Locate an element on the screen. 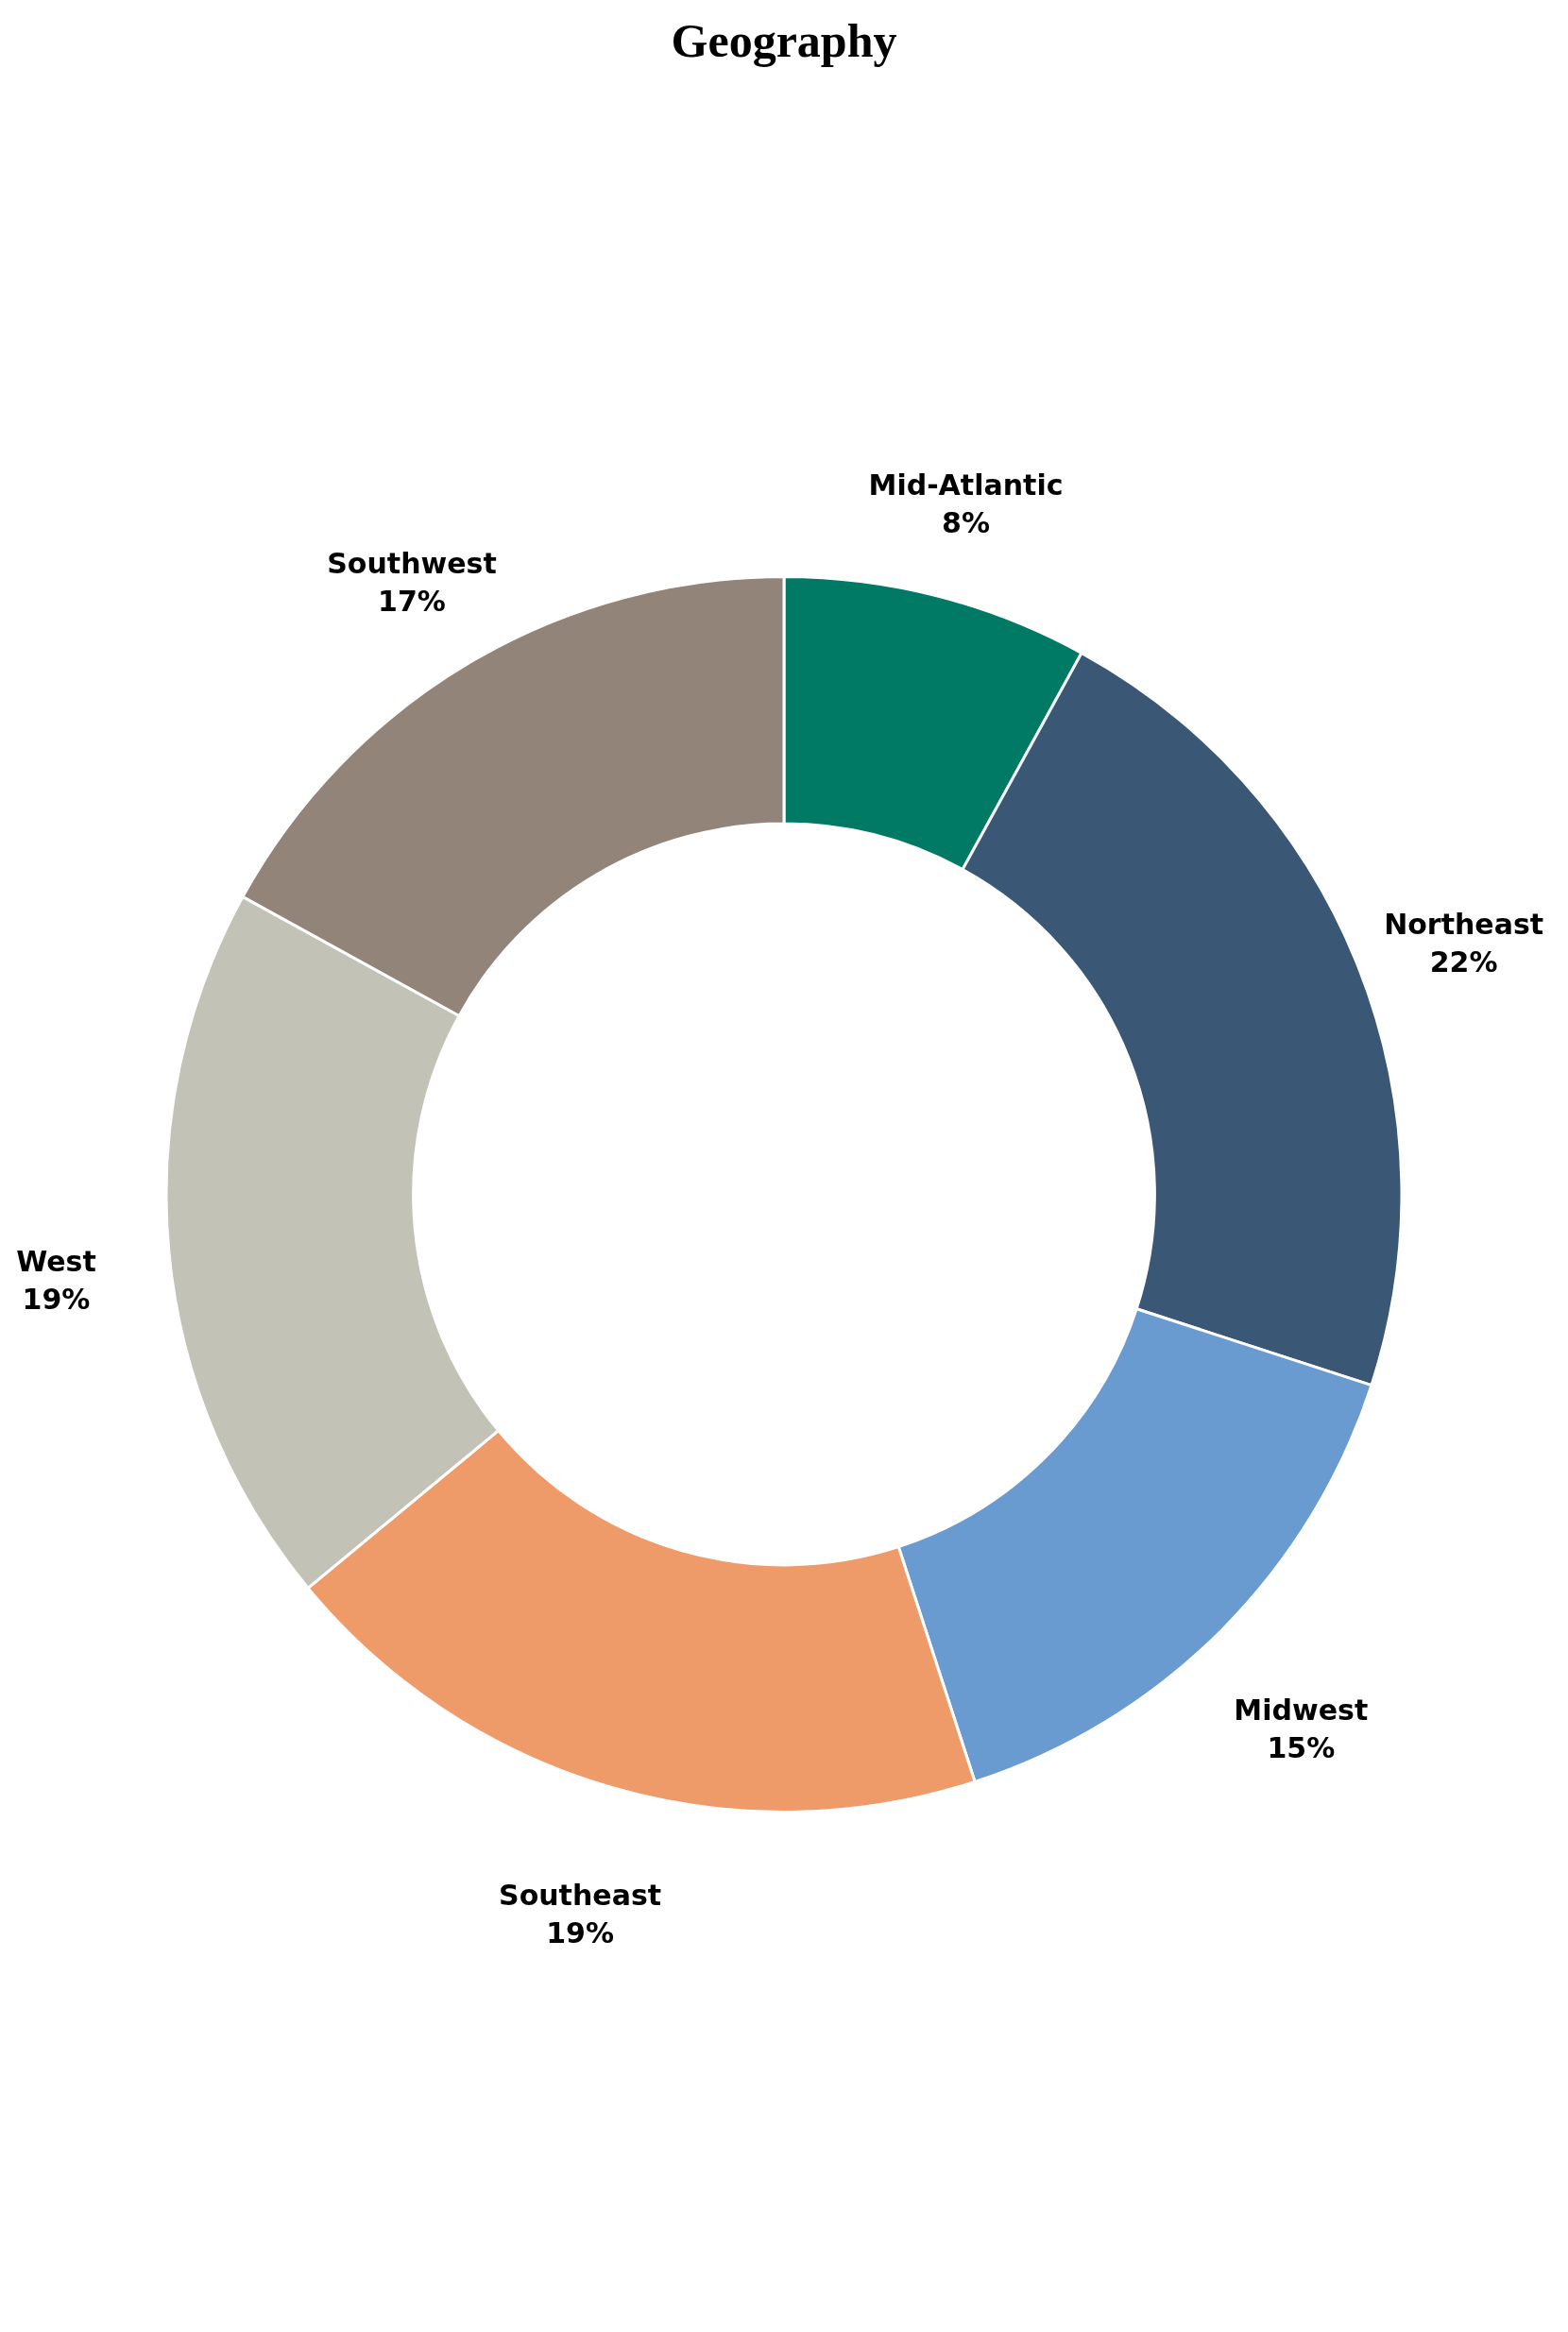 The width and height of the screenshot is (1568, 2332). chart-title: Geography is located at coordinates (784, 40).